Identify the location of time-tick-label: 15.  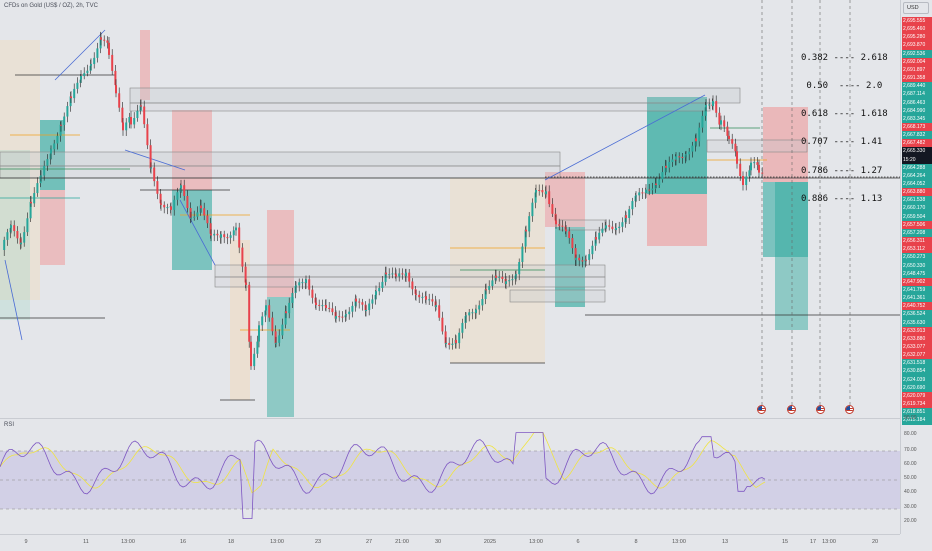
(785, 542).